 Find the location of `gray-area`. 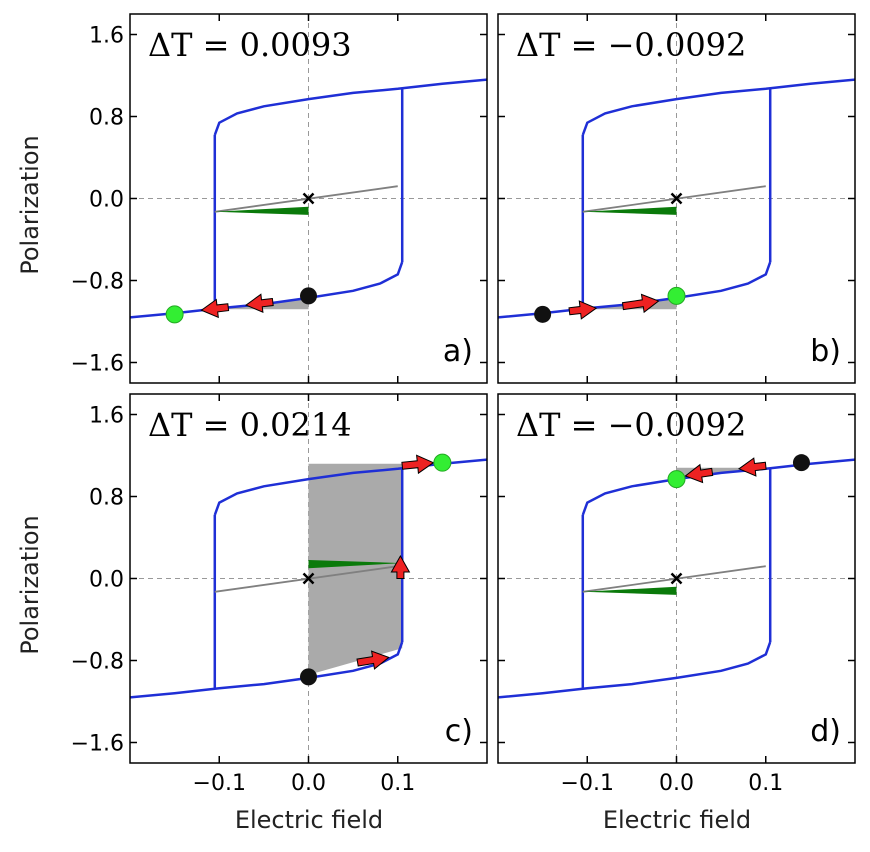

gray-area is located at coordinates (355, 569).